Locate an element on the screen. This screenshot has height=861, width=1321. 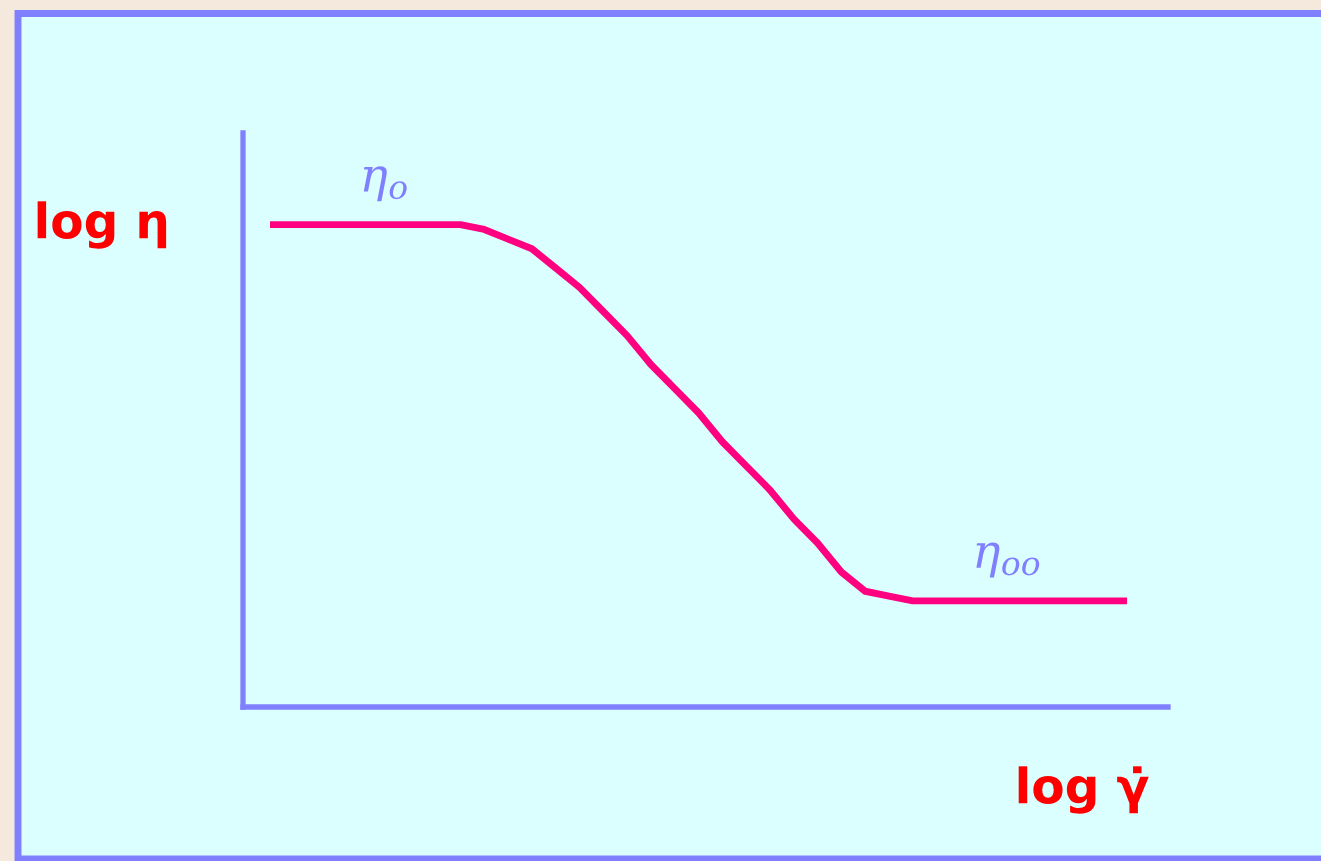
annotation: η$_{oo}$ is located at coordinates (1008, 560).